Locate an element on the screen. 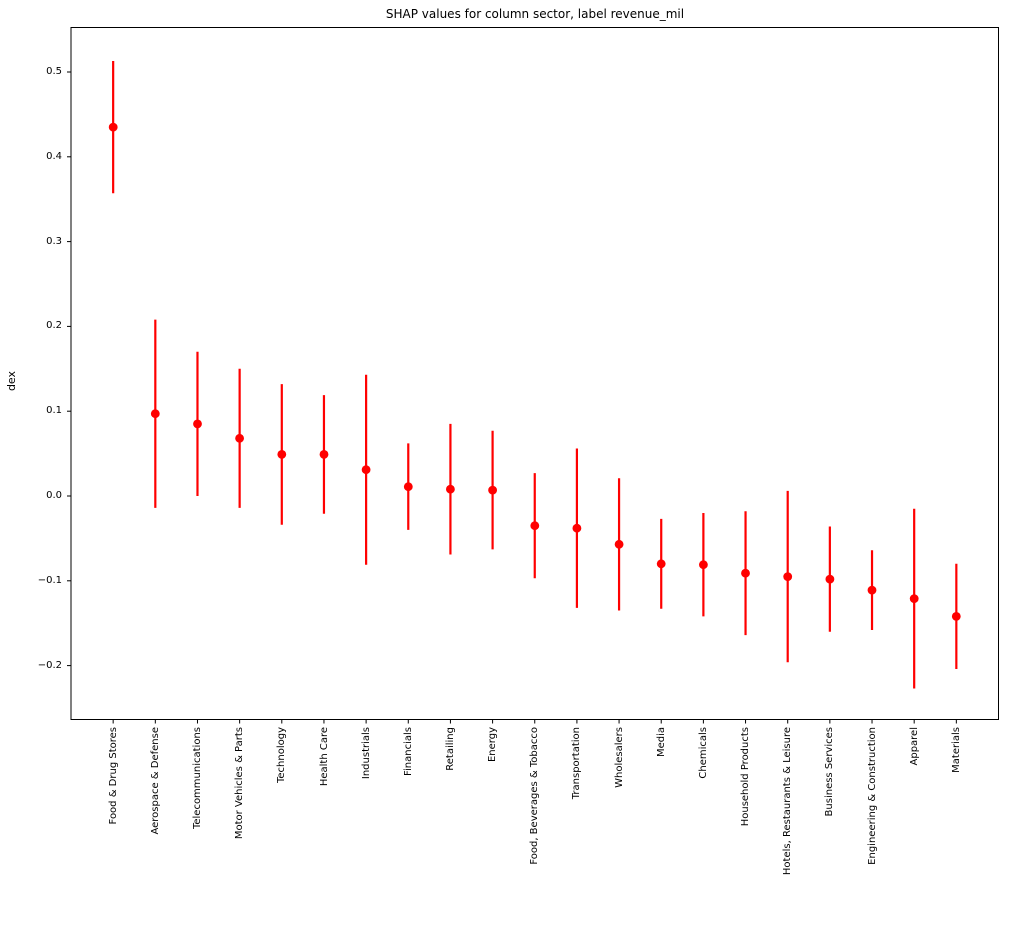  x-tick-label: Materials is located at coordinates (956, 750).